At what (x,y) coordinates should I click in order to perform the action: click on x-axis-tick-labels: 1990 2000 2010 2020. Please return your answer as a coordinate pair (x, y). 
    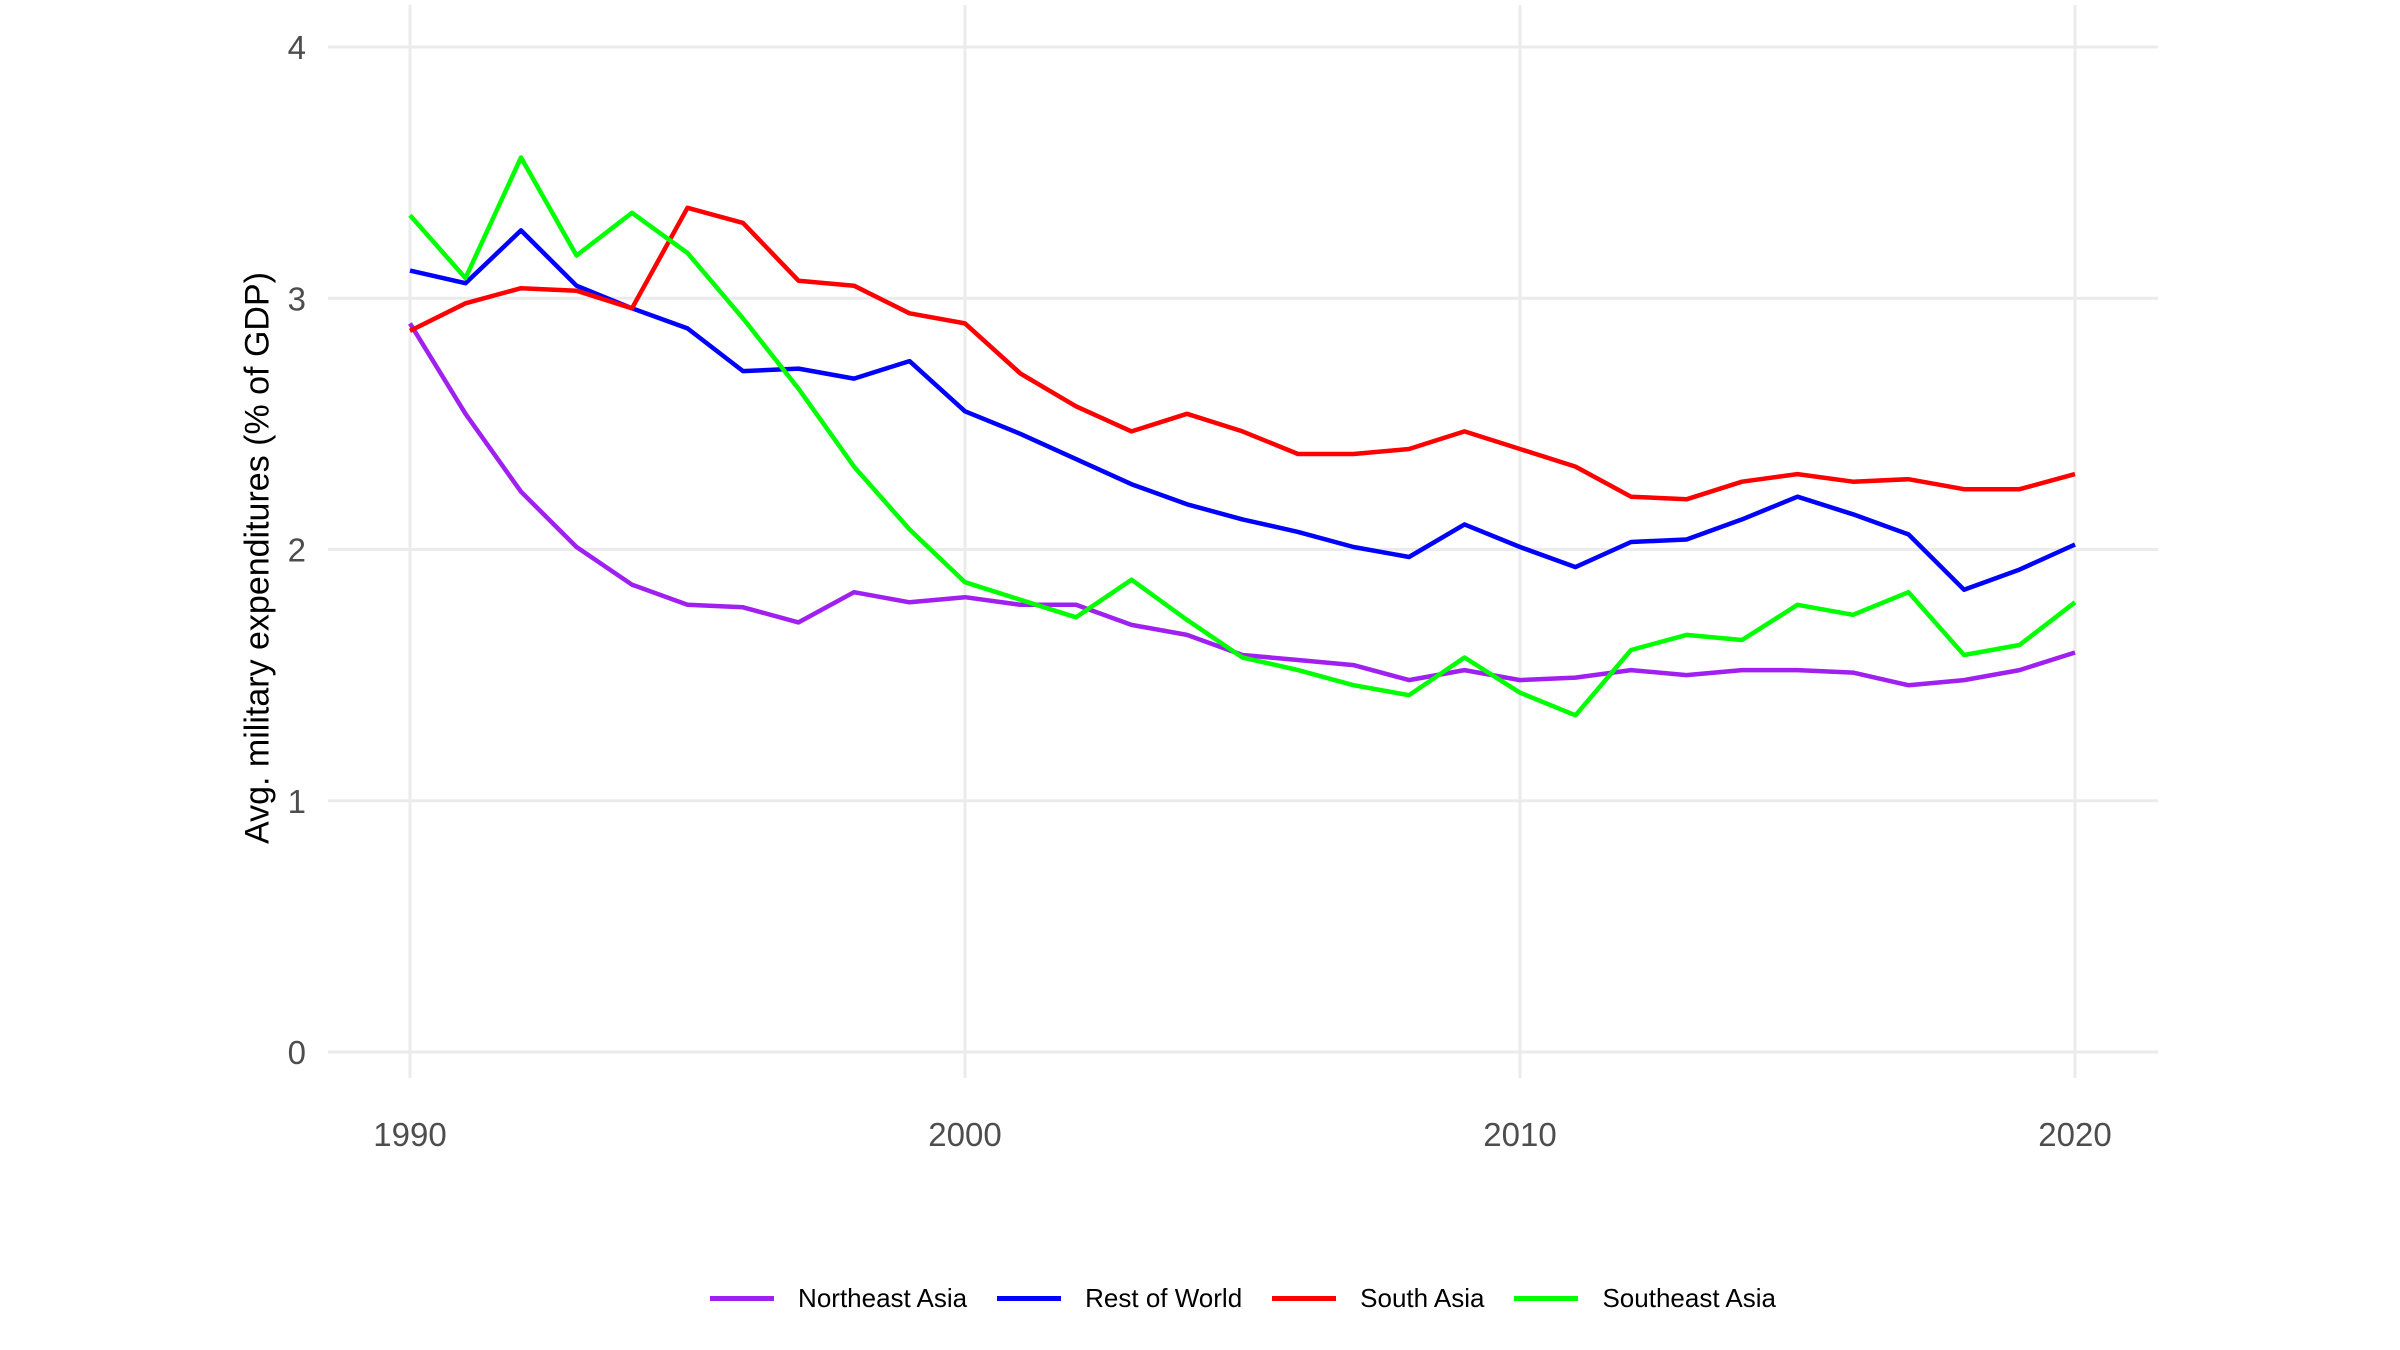
    Looking at the image, I should click on (1242, 1134).